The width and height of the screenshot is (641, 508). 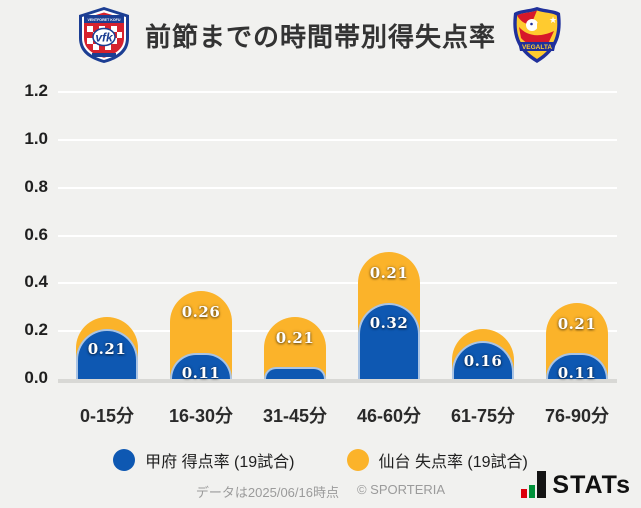 What do you see at coordinates (453, 462) in the screenshot?
I see `legend-label-sendai: 仙台 失点率 (19試合)` at bounding box center [453, 462].